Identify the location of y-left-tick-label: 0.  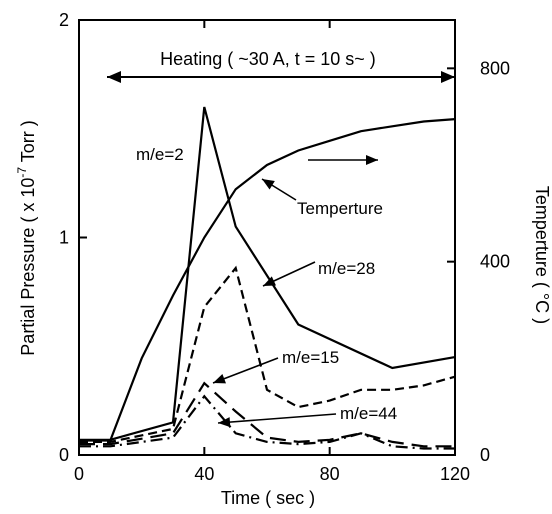
(64, 455).